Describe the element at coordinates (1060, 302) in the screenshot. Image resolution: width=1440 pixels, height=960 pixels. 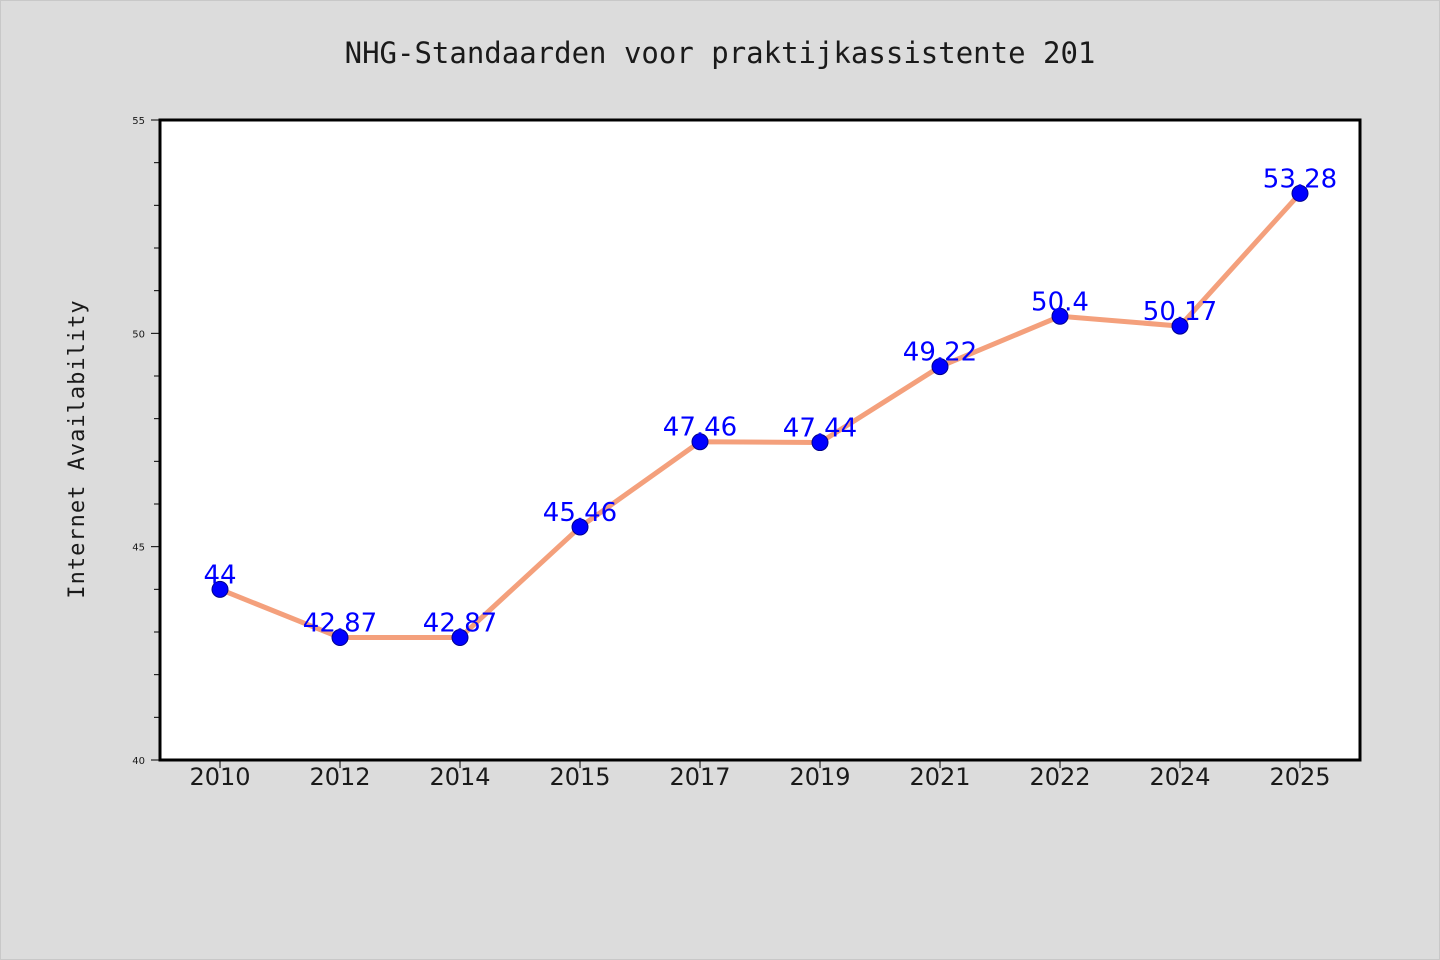
I see `data-label: 50.4` at that location.